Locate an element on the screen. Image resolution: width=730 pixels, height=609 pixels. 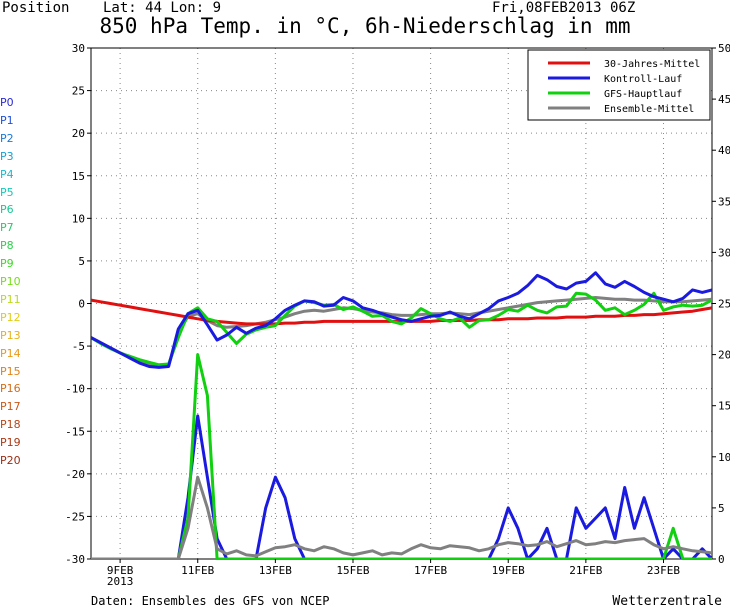
y-tick-label-right: 20 is located at coordinates (724, 355).